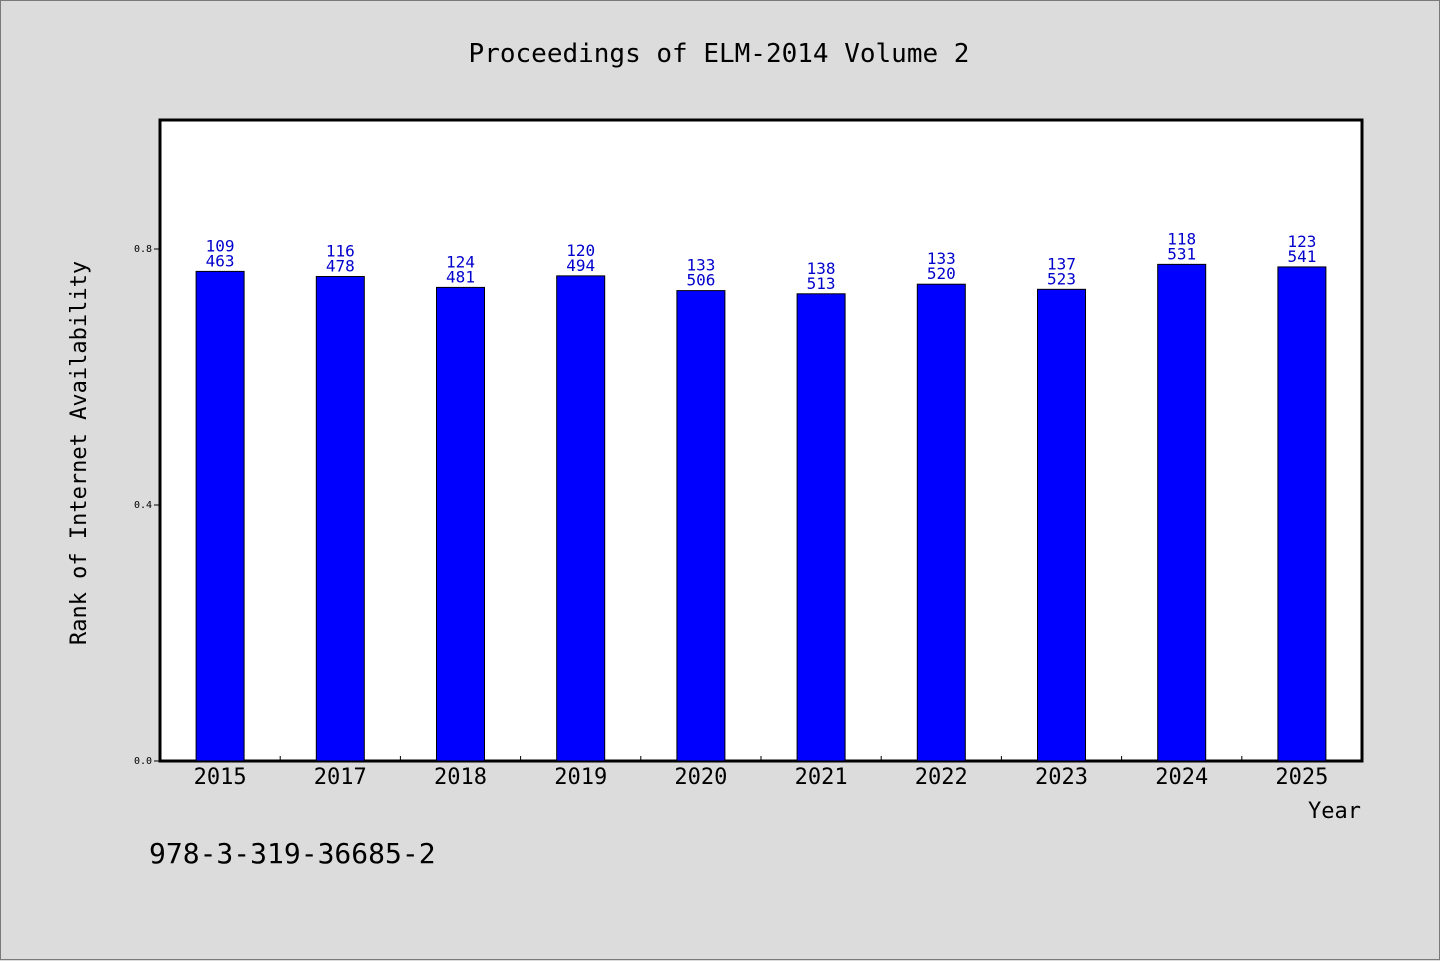 This screenshot has height=961, width=1440. What do you see at coordinates (340, 251) in the screenshot?
I see `bar-label-top: 116` at bounding box center [340, 251].